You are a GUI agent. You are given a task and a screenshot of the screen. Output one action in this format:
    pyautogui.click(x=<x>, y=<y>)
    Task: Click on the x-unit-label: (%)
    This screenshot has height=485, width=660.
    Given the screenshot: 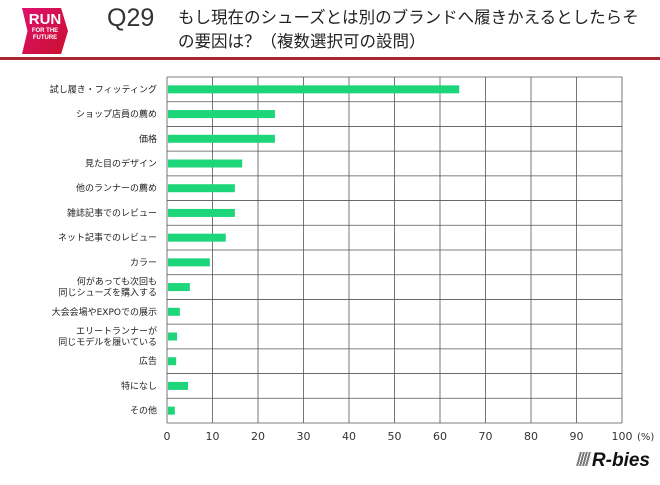 What is the action you would take?
    pyautogui.click(x=645, y=437)
    